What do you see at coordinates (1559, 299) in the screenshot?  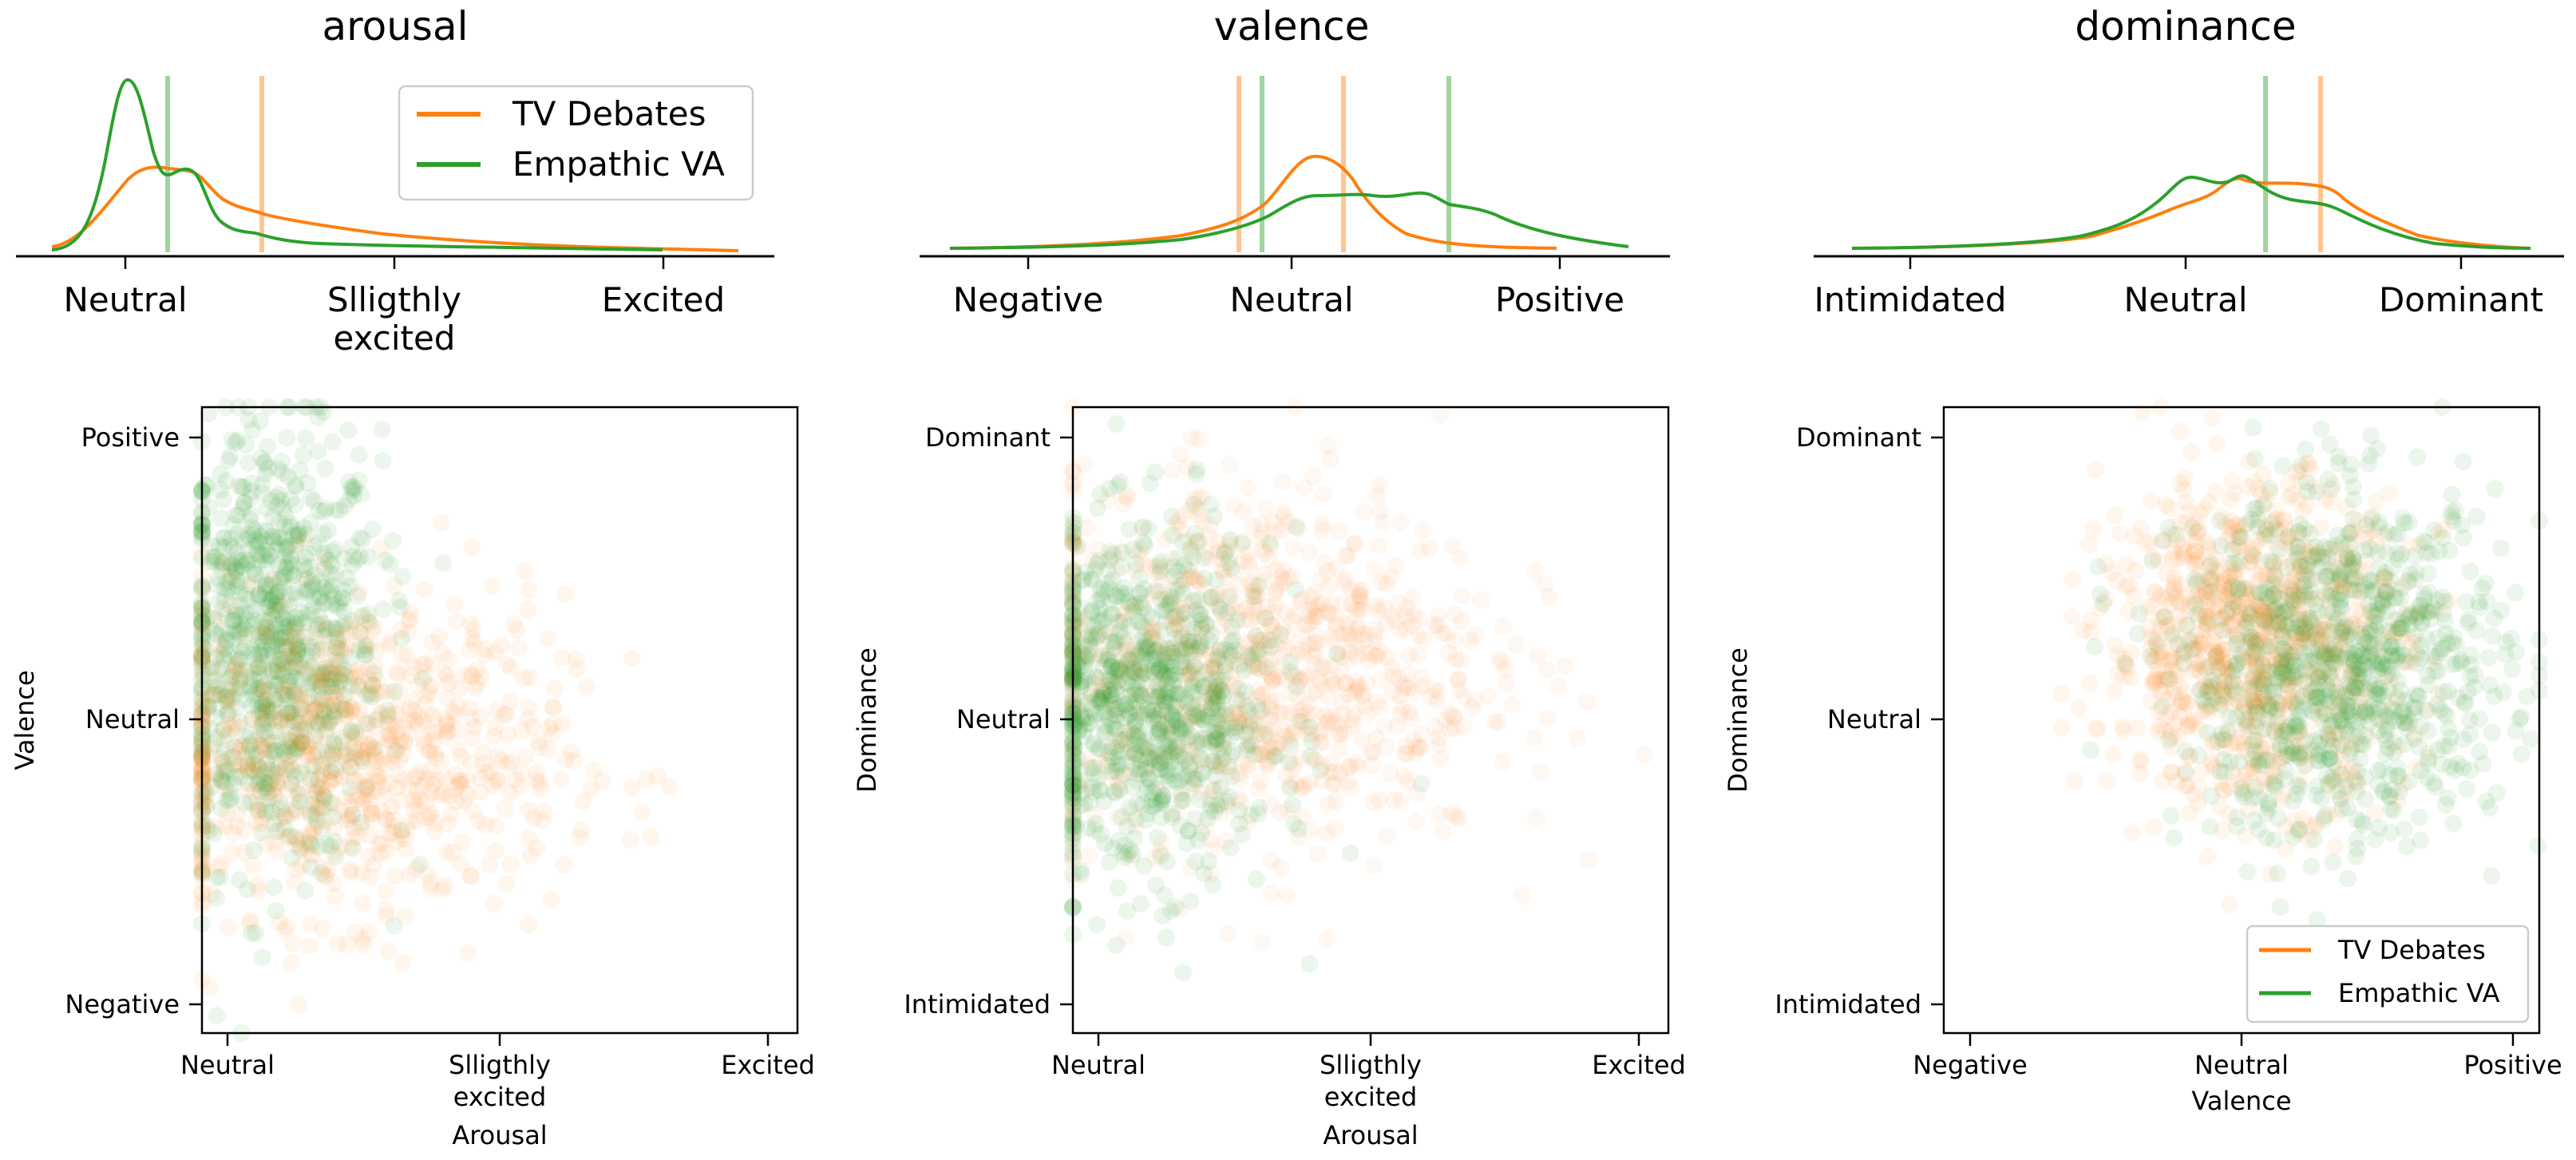 I see `valence-ticklabel-positive: Positive` at bounding box center [1559, 299].